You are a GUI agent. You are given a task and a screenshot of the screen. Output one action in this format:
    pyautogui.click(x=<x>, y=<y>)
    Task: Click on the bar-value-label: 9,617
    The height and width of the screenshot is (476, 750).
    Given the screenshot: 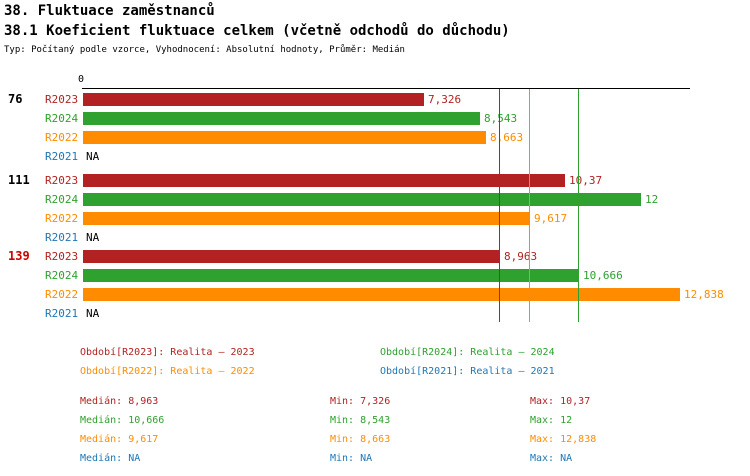 What is the action you would take?
    pyautogui.click(x=551, y=218)
    